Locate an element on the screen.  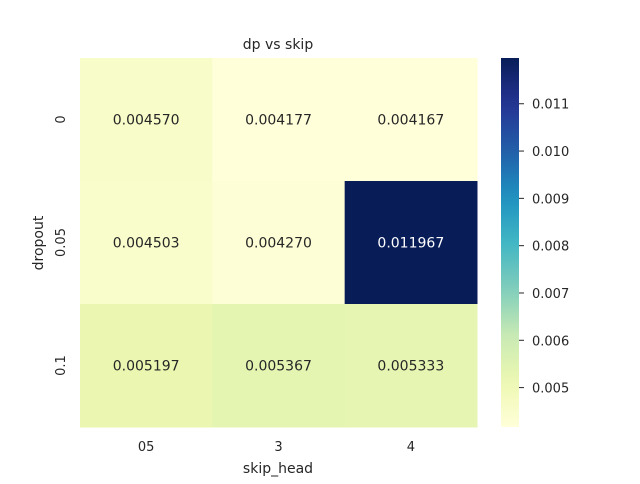
colorbar-tick-label: 0.010 is located at coordinates (550, 152).